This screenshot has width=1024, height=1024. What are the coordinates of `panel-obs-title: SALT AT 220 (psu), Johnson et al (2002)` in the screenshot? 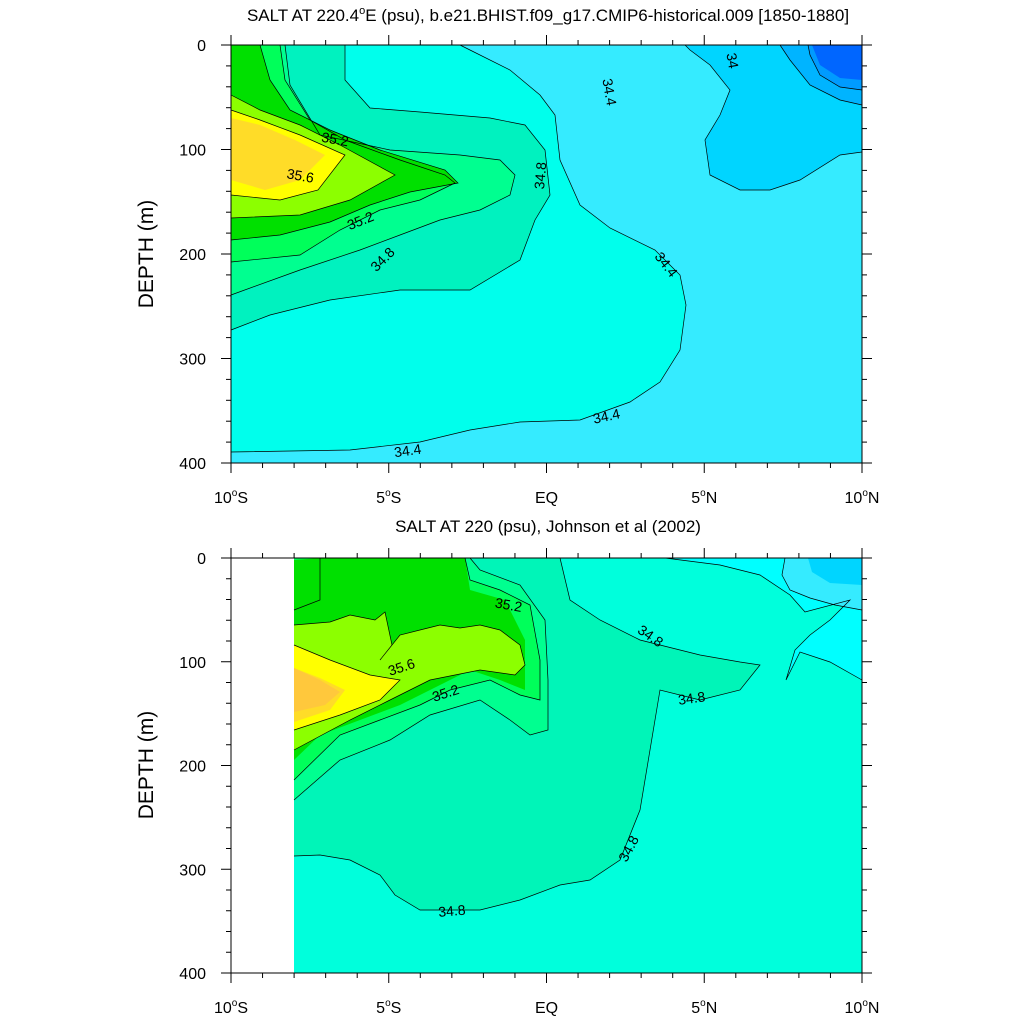 It's located at (548, 526).